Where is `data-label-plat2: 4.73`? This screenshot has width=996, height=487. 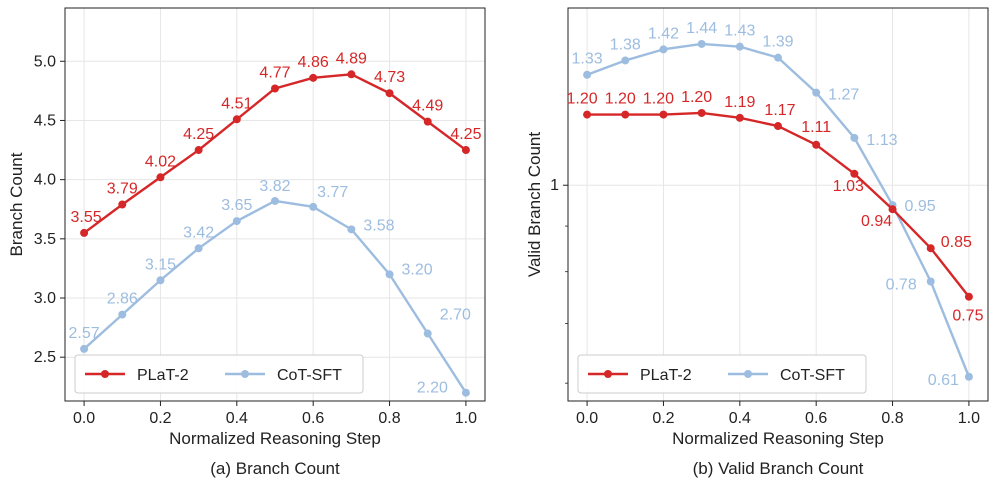 data-label-plat2: 4.73 is located at coordinates (389, 77).